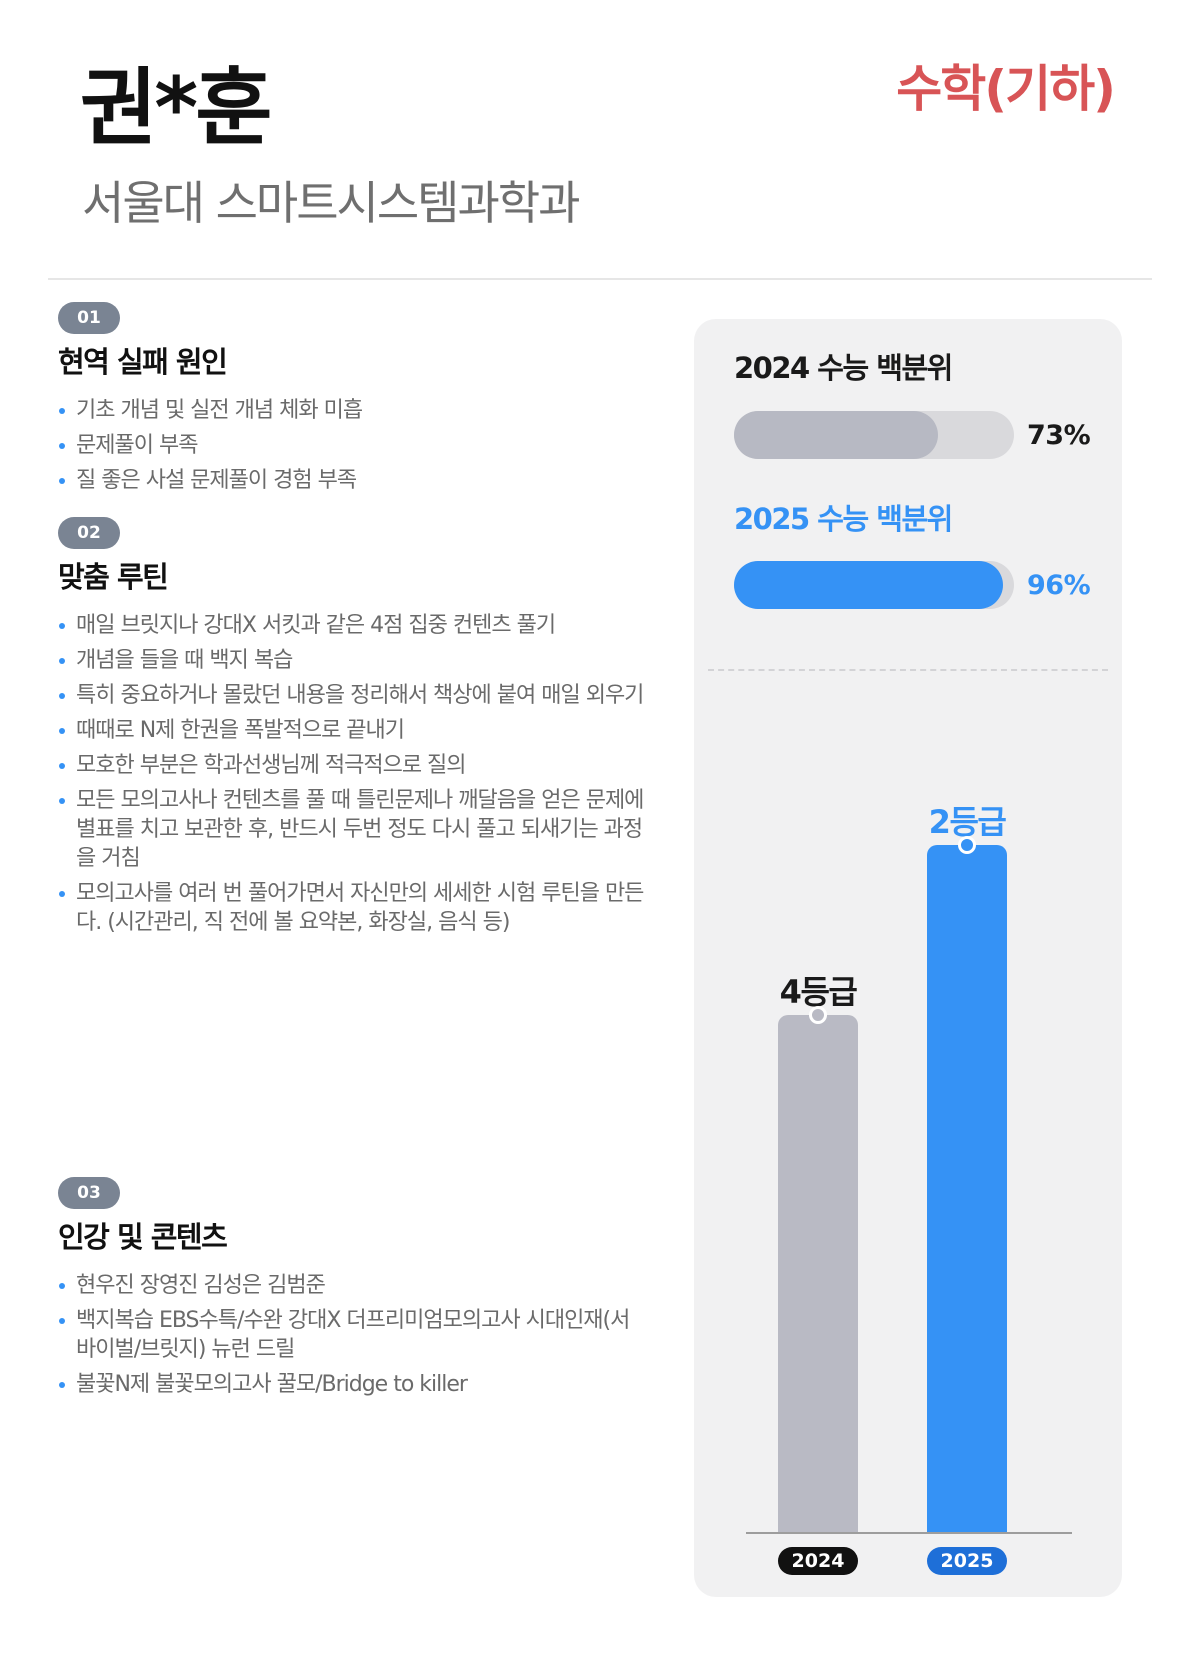 This screenshot has width=1200, height=1659. I want to click on student-name: 권*훈, so click(176, 108).